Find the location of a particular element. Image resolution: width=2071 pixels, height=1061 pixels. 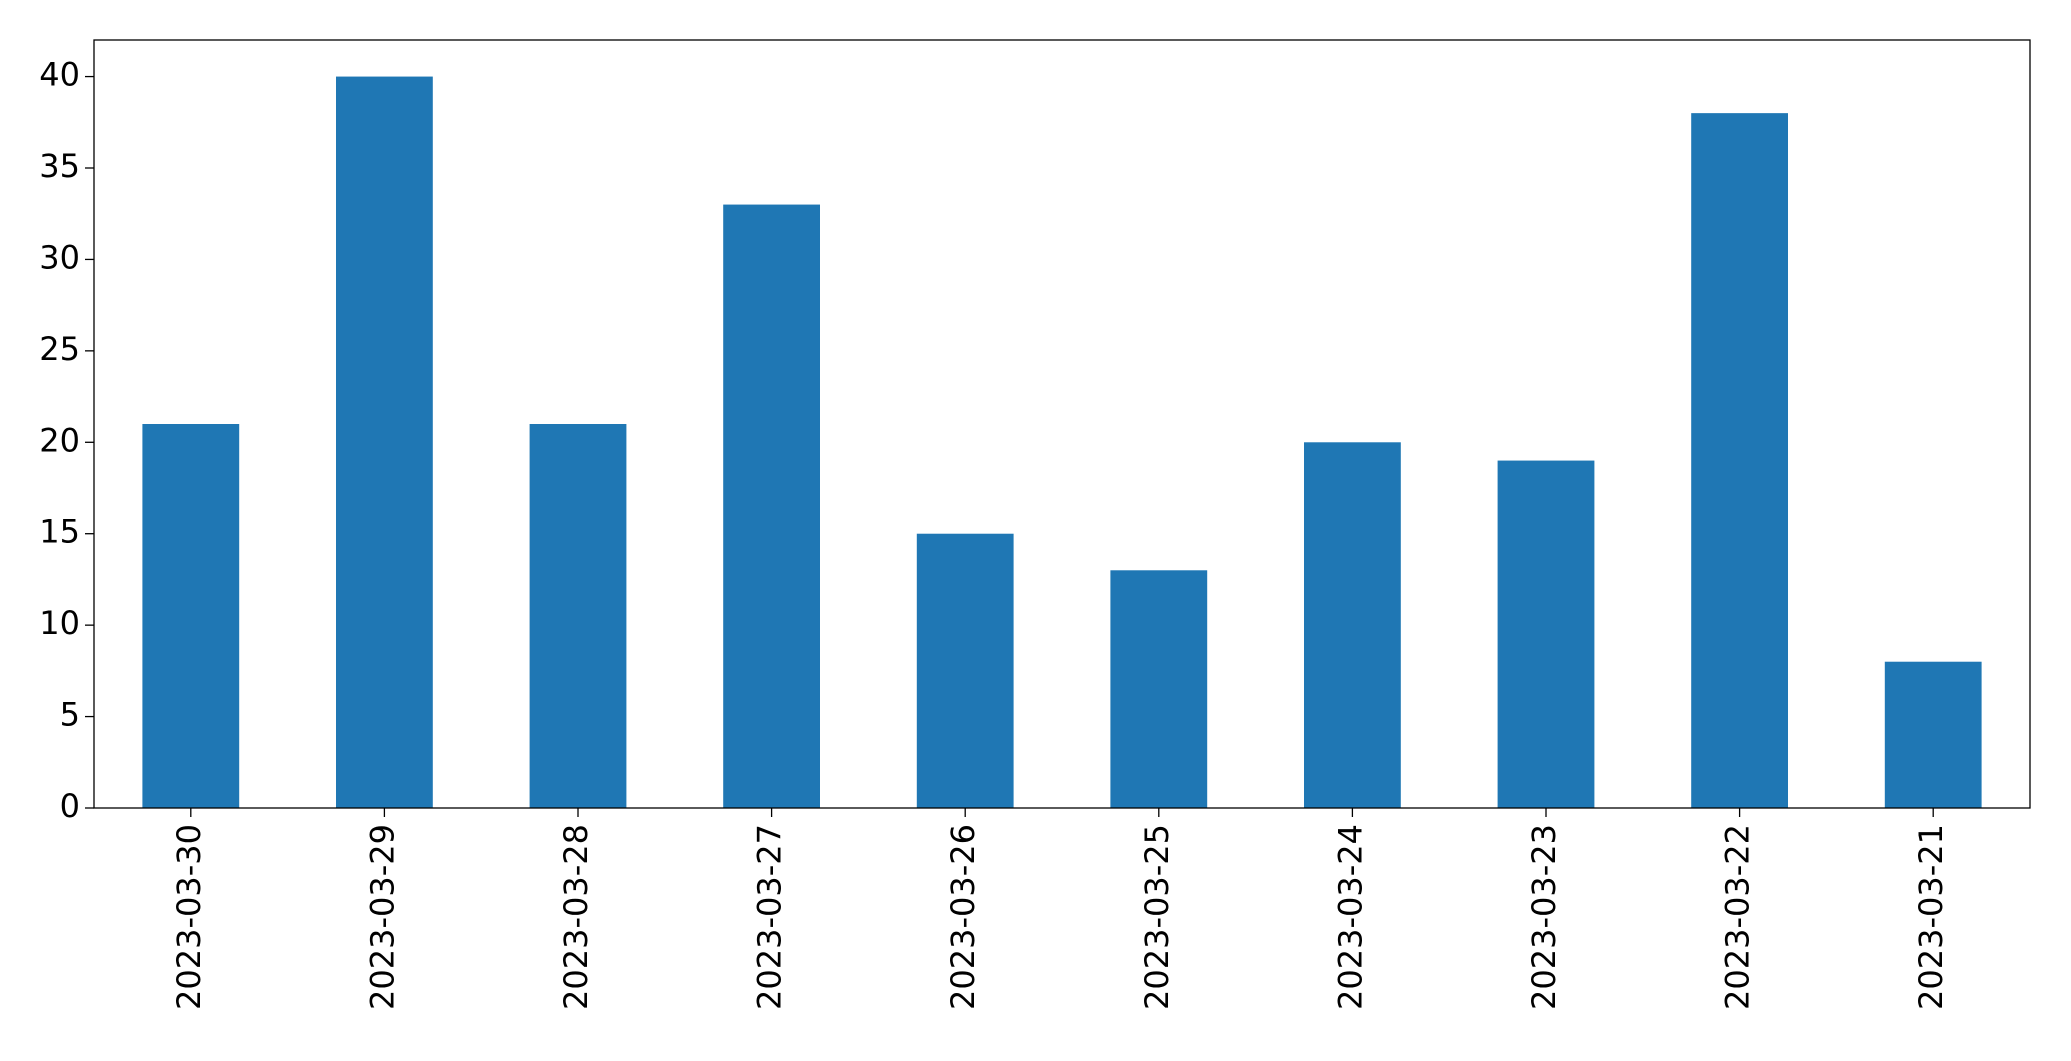

y-tick-label: 40 is located at coordinates (59, 75).